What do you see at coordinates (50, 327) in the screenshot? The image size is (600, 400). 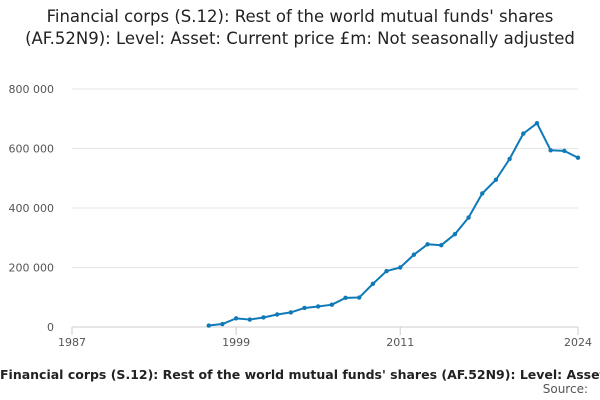 I see `y-tick-label: 0` at bounding box center [50, 327].